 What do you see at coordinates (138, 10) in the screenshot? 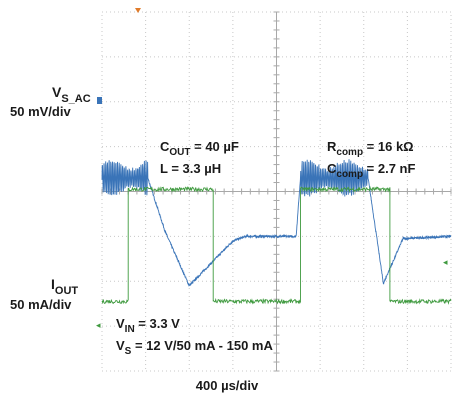
I see `trigger-marker` at bounding box center [138, 10].